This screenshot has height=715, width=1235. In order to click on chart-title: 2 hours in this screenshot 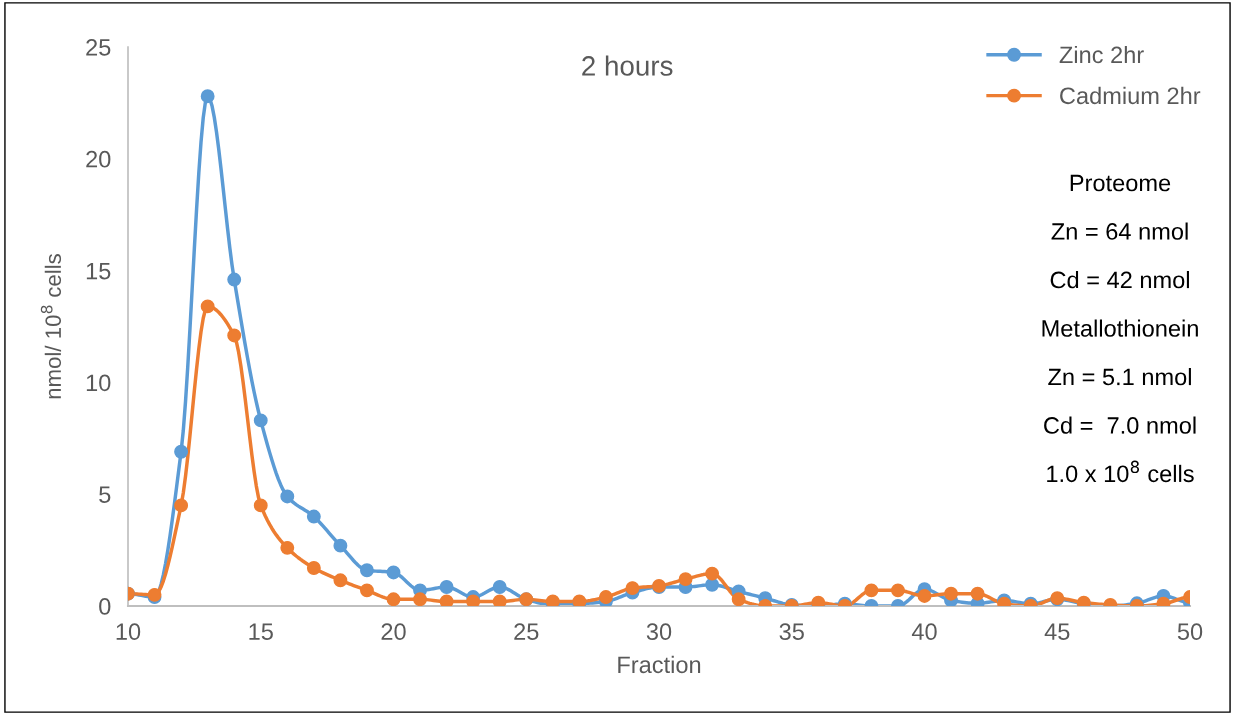, I will do `click(627, 65)`.